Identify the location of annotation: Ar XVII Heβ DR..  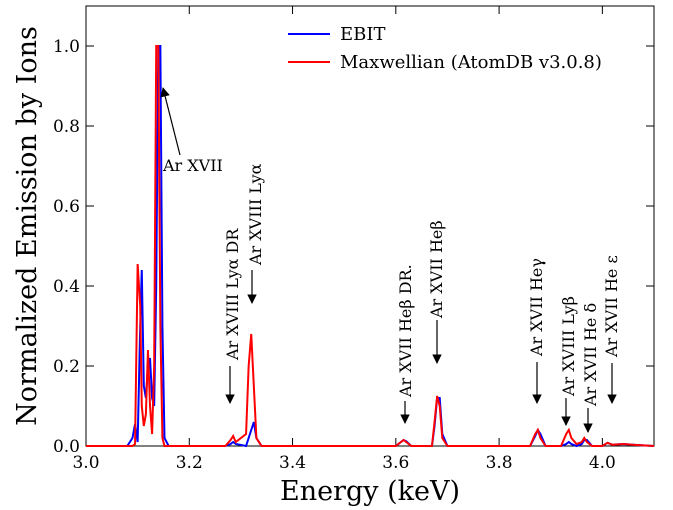
(405, 331).